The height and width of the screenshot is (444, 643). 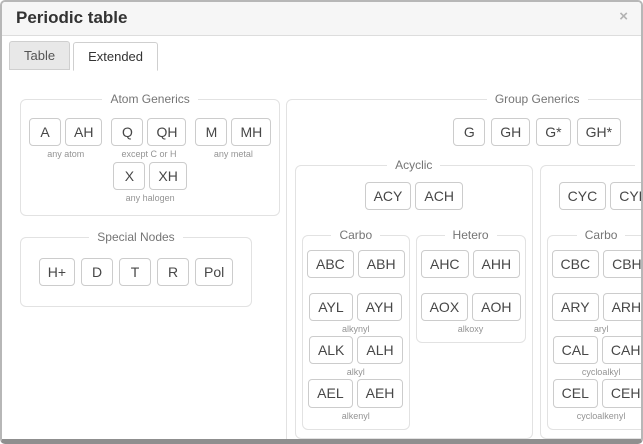 I want to click on cycloalkenyl-label: cycloalkenyl, so click(x=601, y=415).